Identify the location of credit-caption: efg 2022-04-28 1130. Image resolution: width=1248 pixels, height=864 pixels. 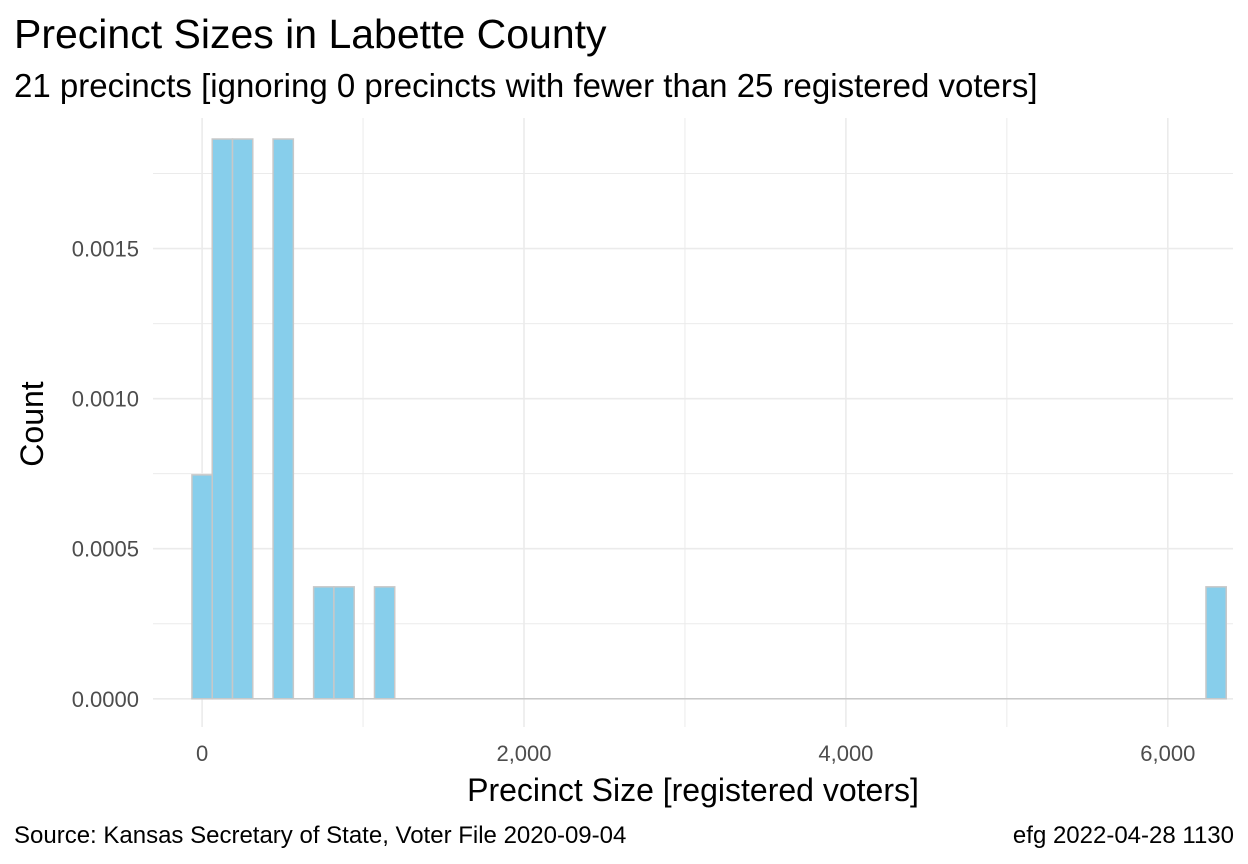
(1123, 835).